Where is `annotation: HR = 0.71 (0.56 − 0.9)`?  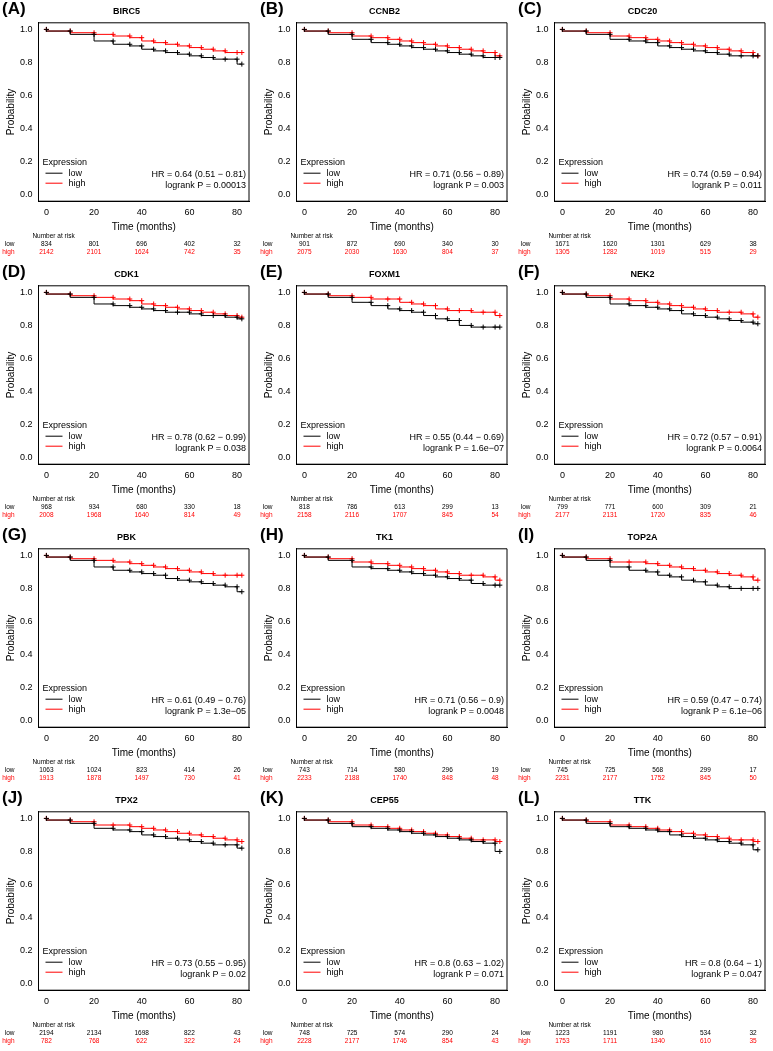
annotation: HR = 0.71 (0.56 − 0.9) is located at coordinates (459, 700).